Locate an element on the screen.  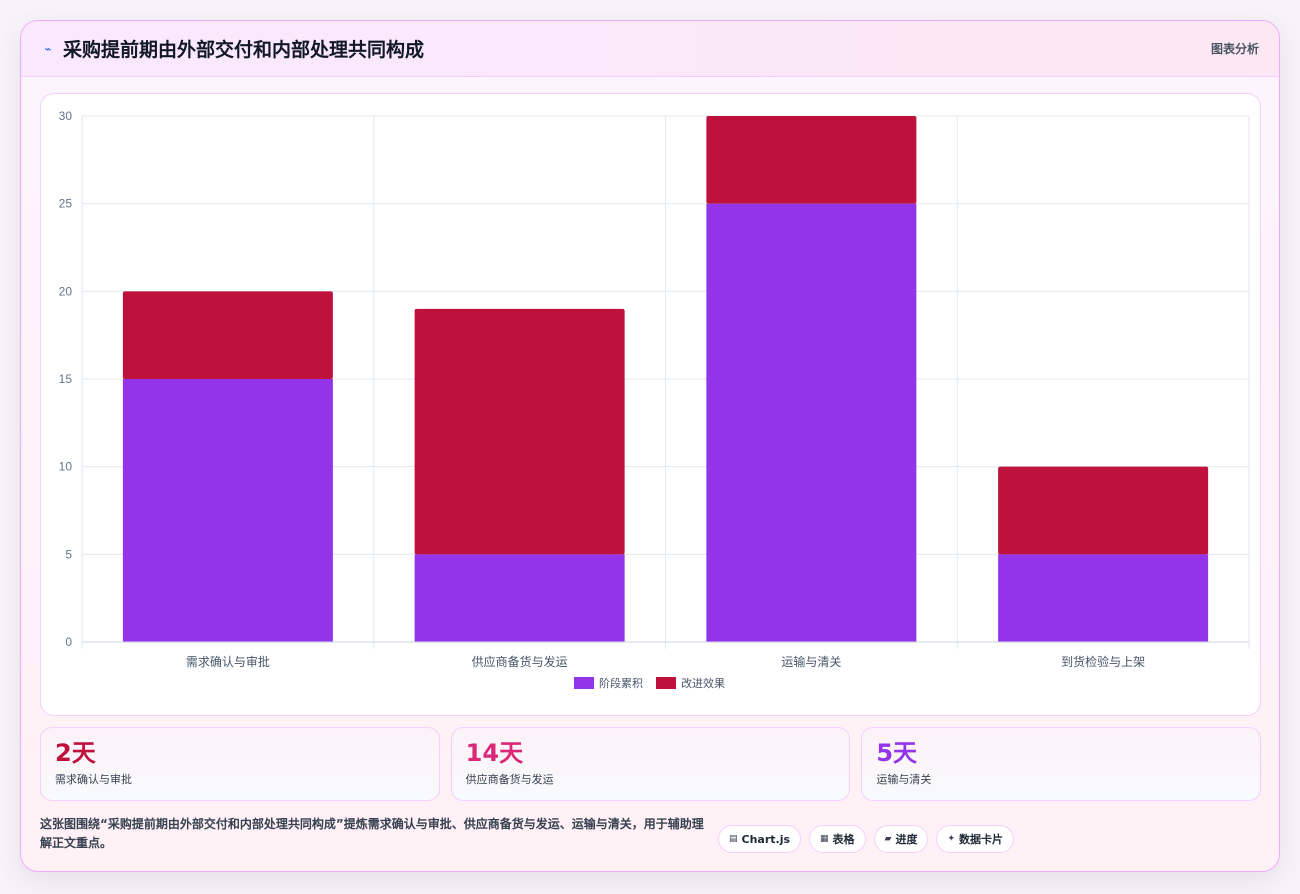
stat-card: 2天 需求确认与审批 is located at coordinates (240, 764).